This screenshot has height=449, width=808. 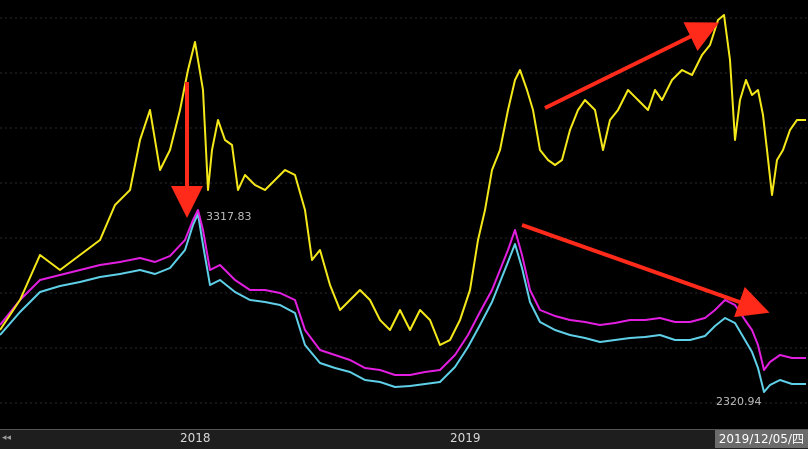 What do you see at coordinates (465, 438) in the screenshot?
I see `x-tick-2019: 2019` at bounding box center [465, 438].